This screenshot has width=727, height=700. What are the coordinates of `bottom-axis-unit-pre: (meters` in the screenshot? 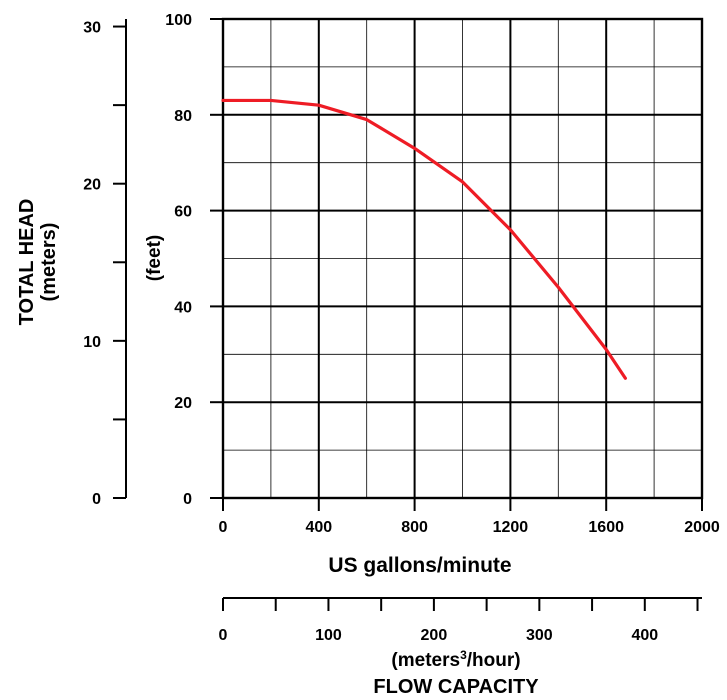 It's located at (425, 660).